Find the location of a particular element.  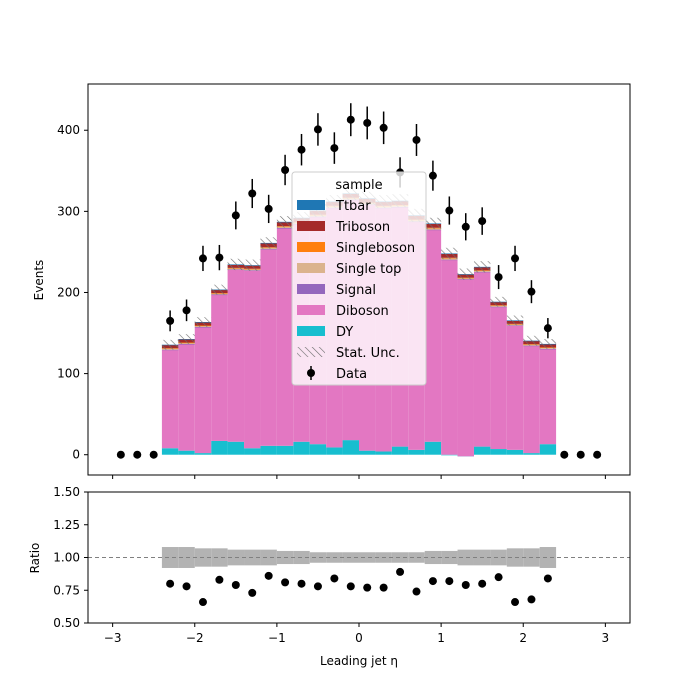

y-tick-label: 300 is located at coordinates (68, 211).